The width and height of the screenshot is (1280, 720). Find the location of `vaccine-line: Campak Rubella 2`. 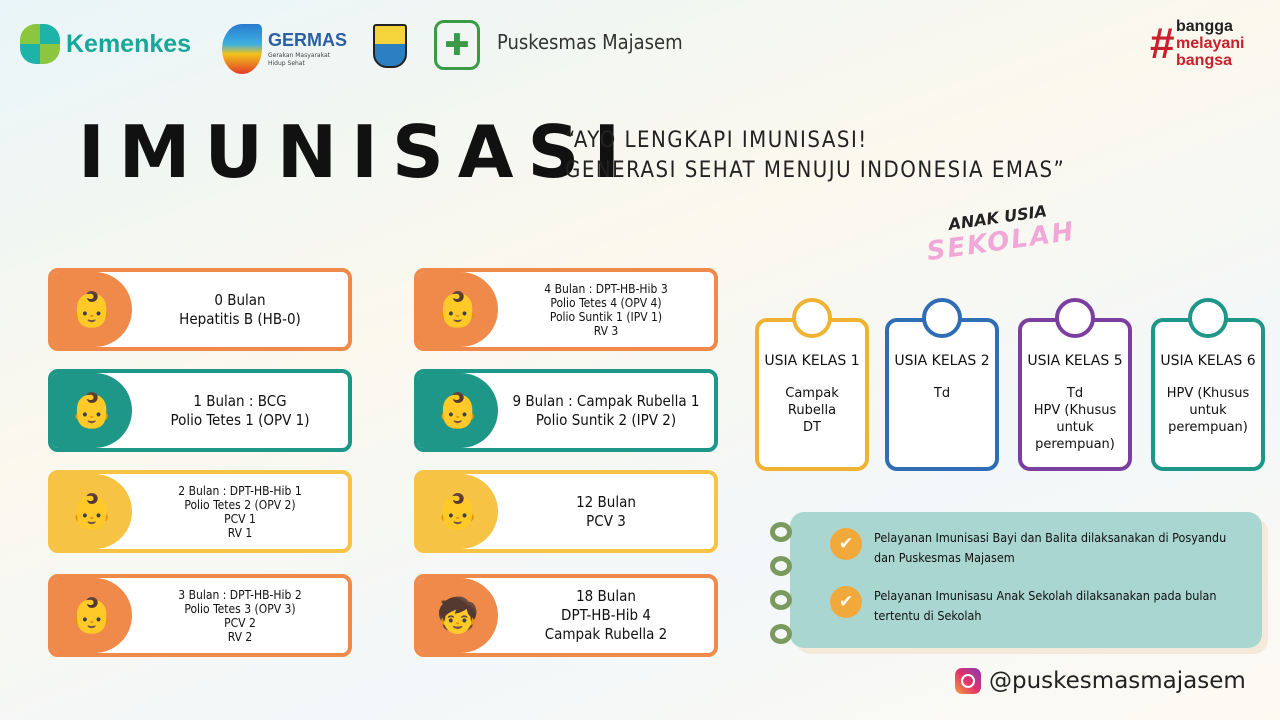

vaccine-line: Campak Rubella 2 is located at coordinates (606, 634).